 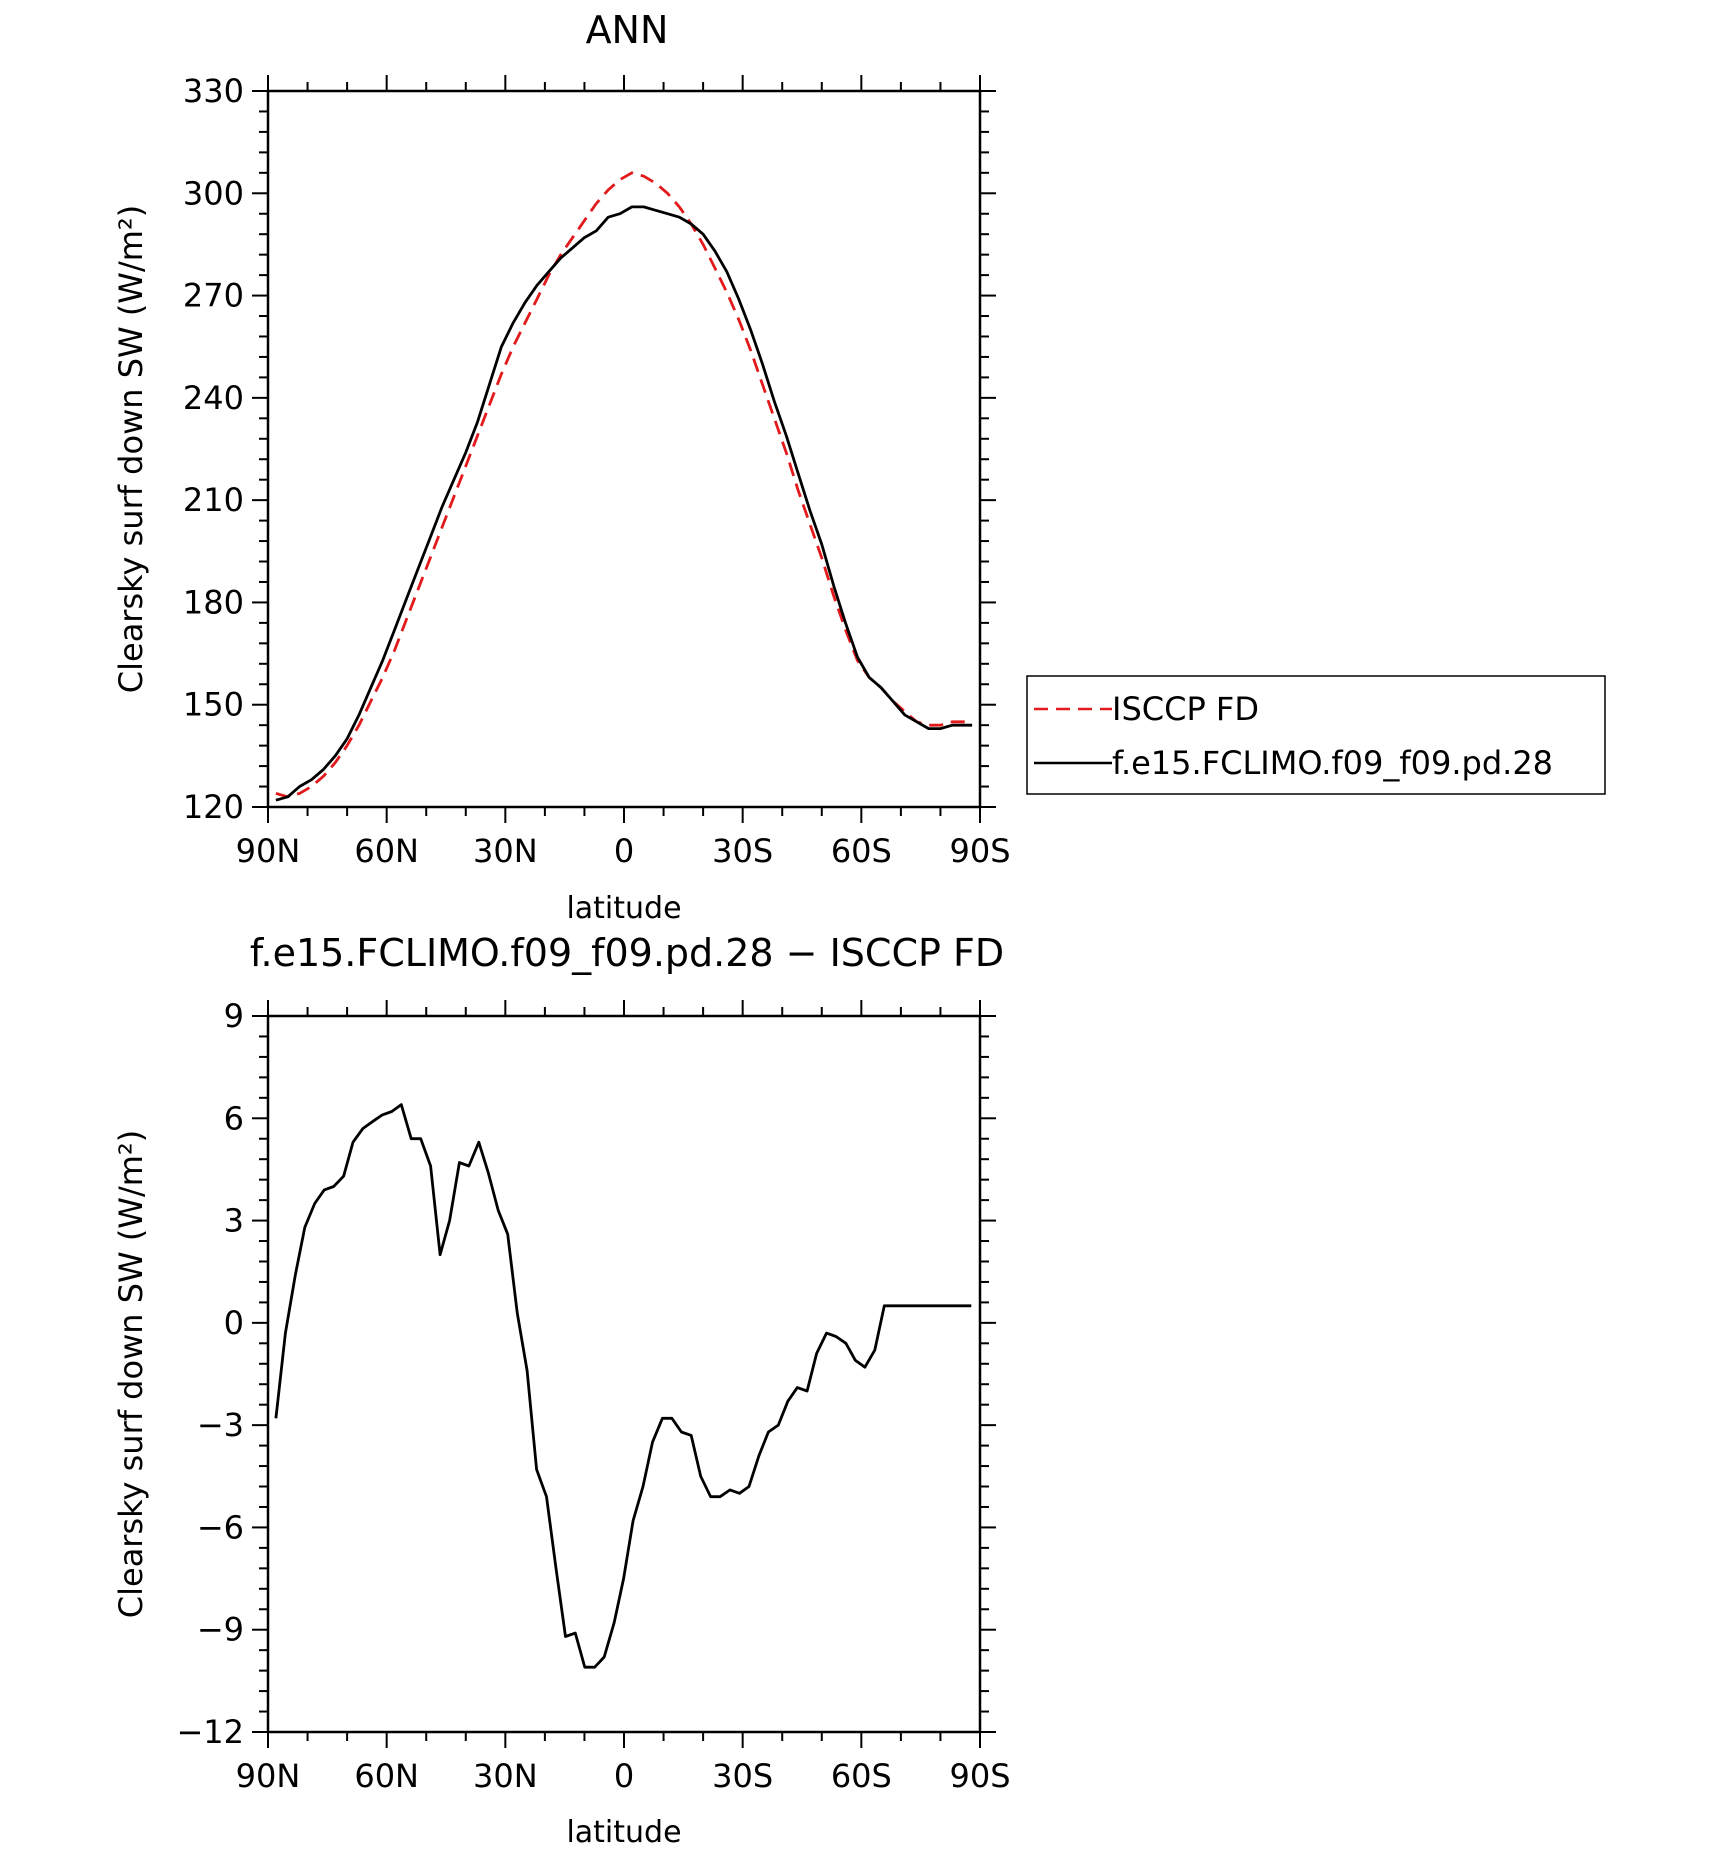 What do you see at coordinates (234, 1118) in the screenshot?
I see `y-tick-label: 6` at bounding box center [234, 1118].